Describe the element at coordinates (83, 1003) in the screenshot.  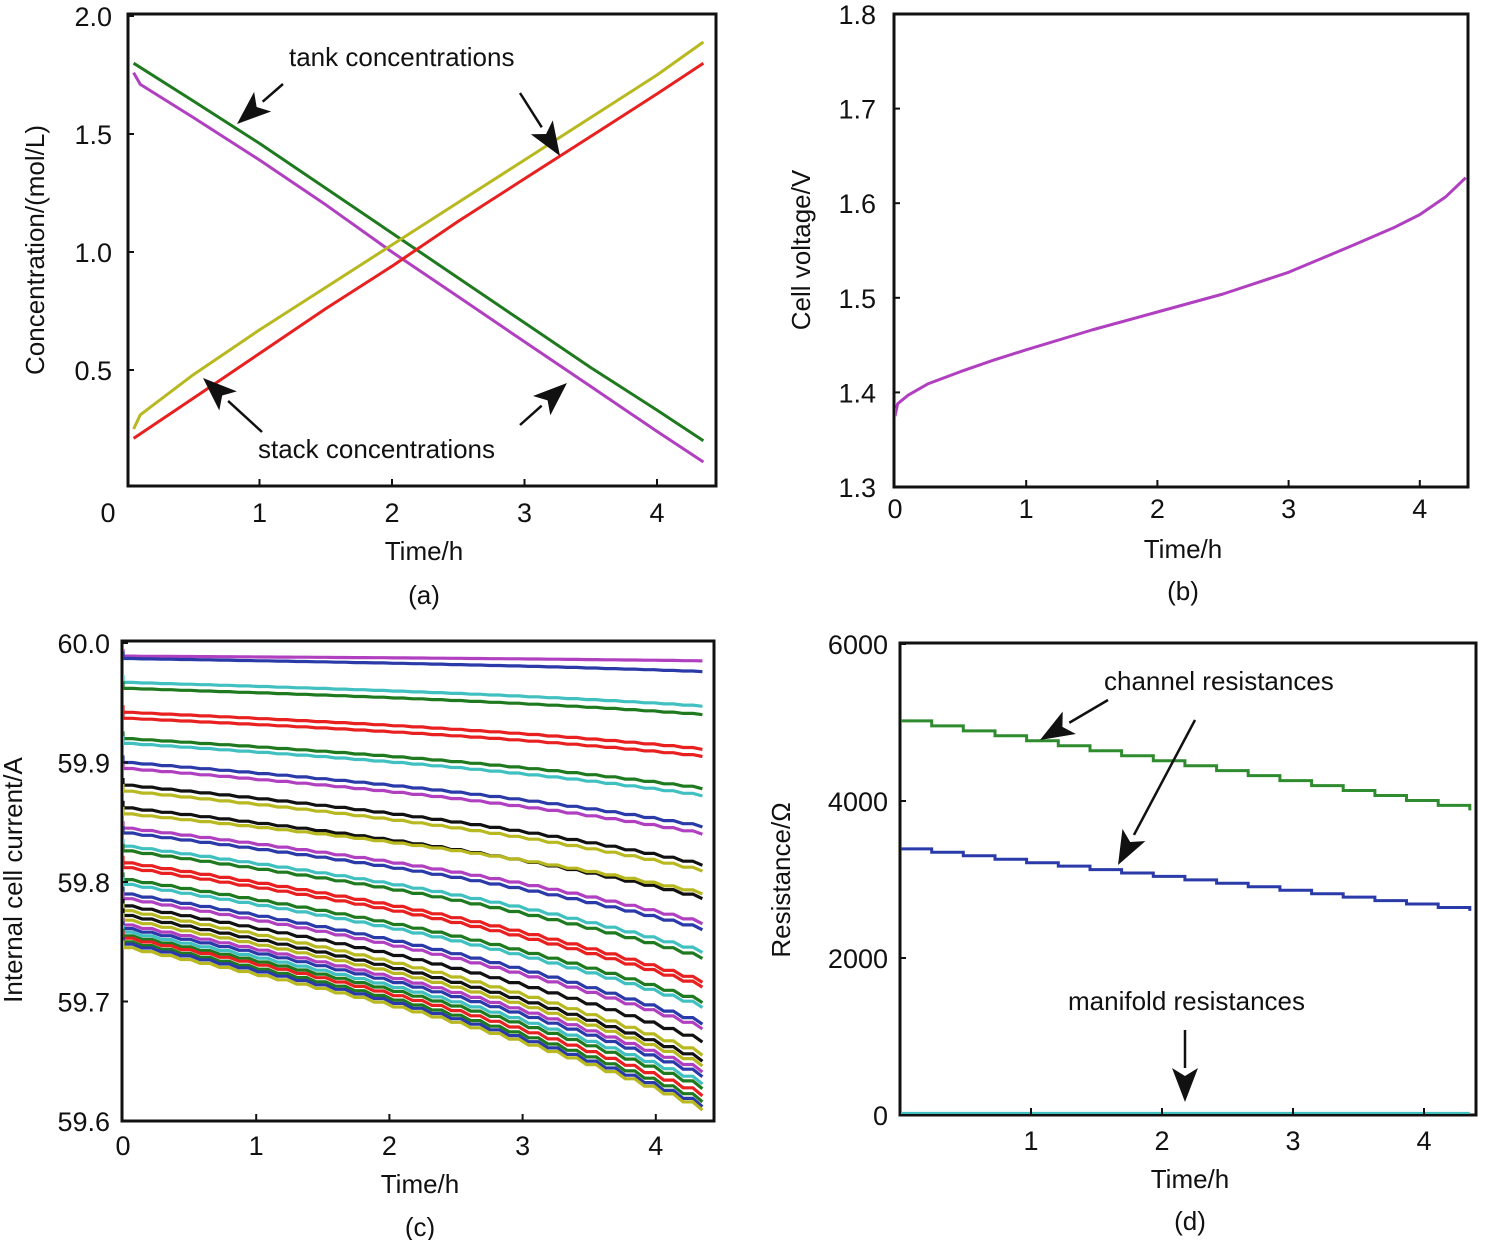
I see `y-tick-label: 59.7` at that location.